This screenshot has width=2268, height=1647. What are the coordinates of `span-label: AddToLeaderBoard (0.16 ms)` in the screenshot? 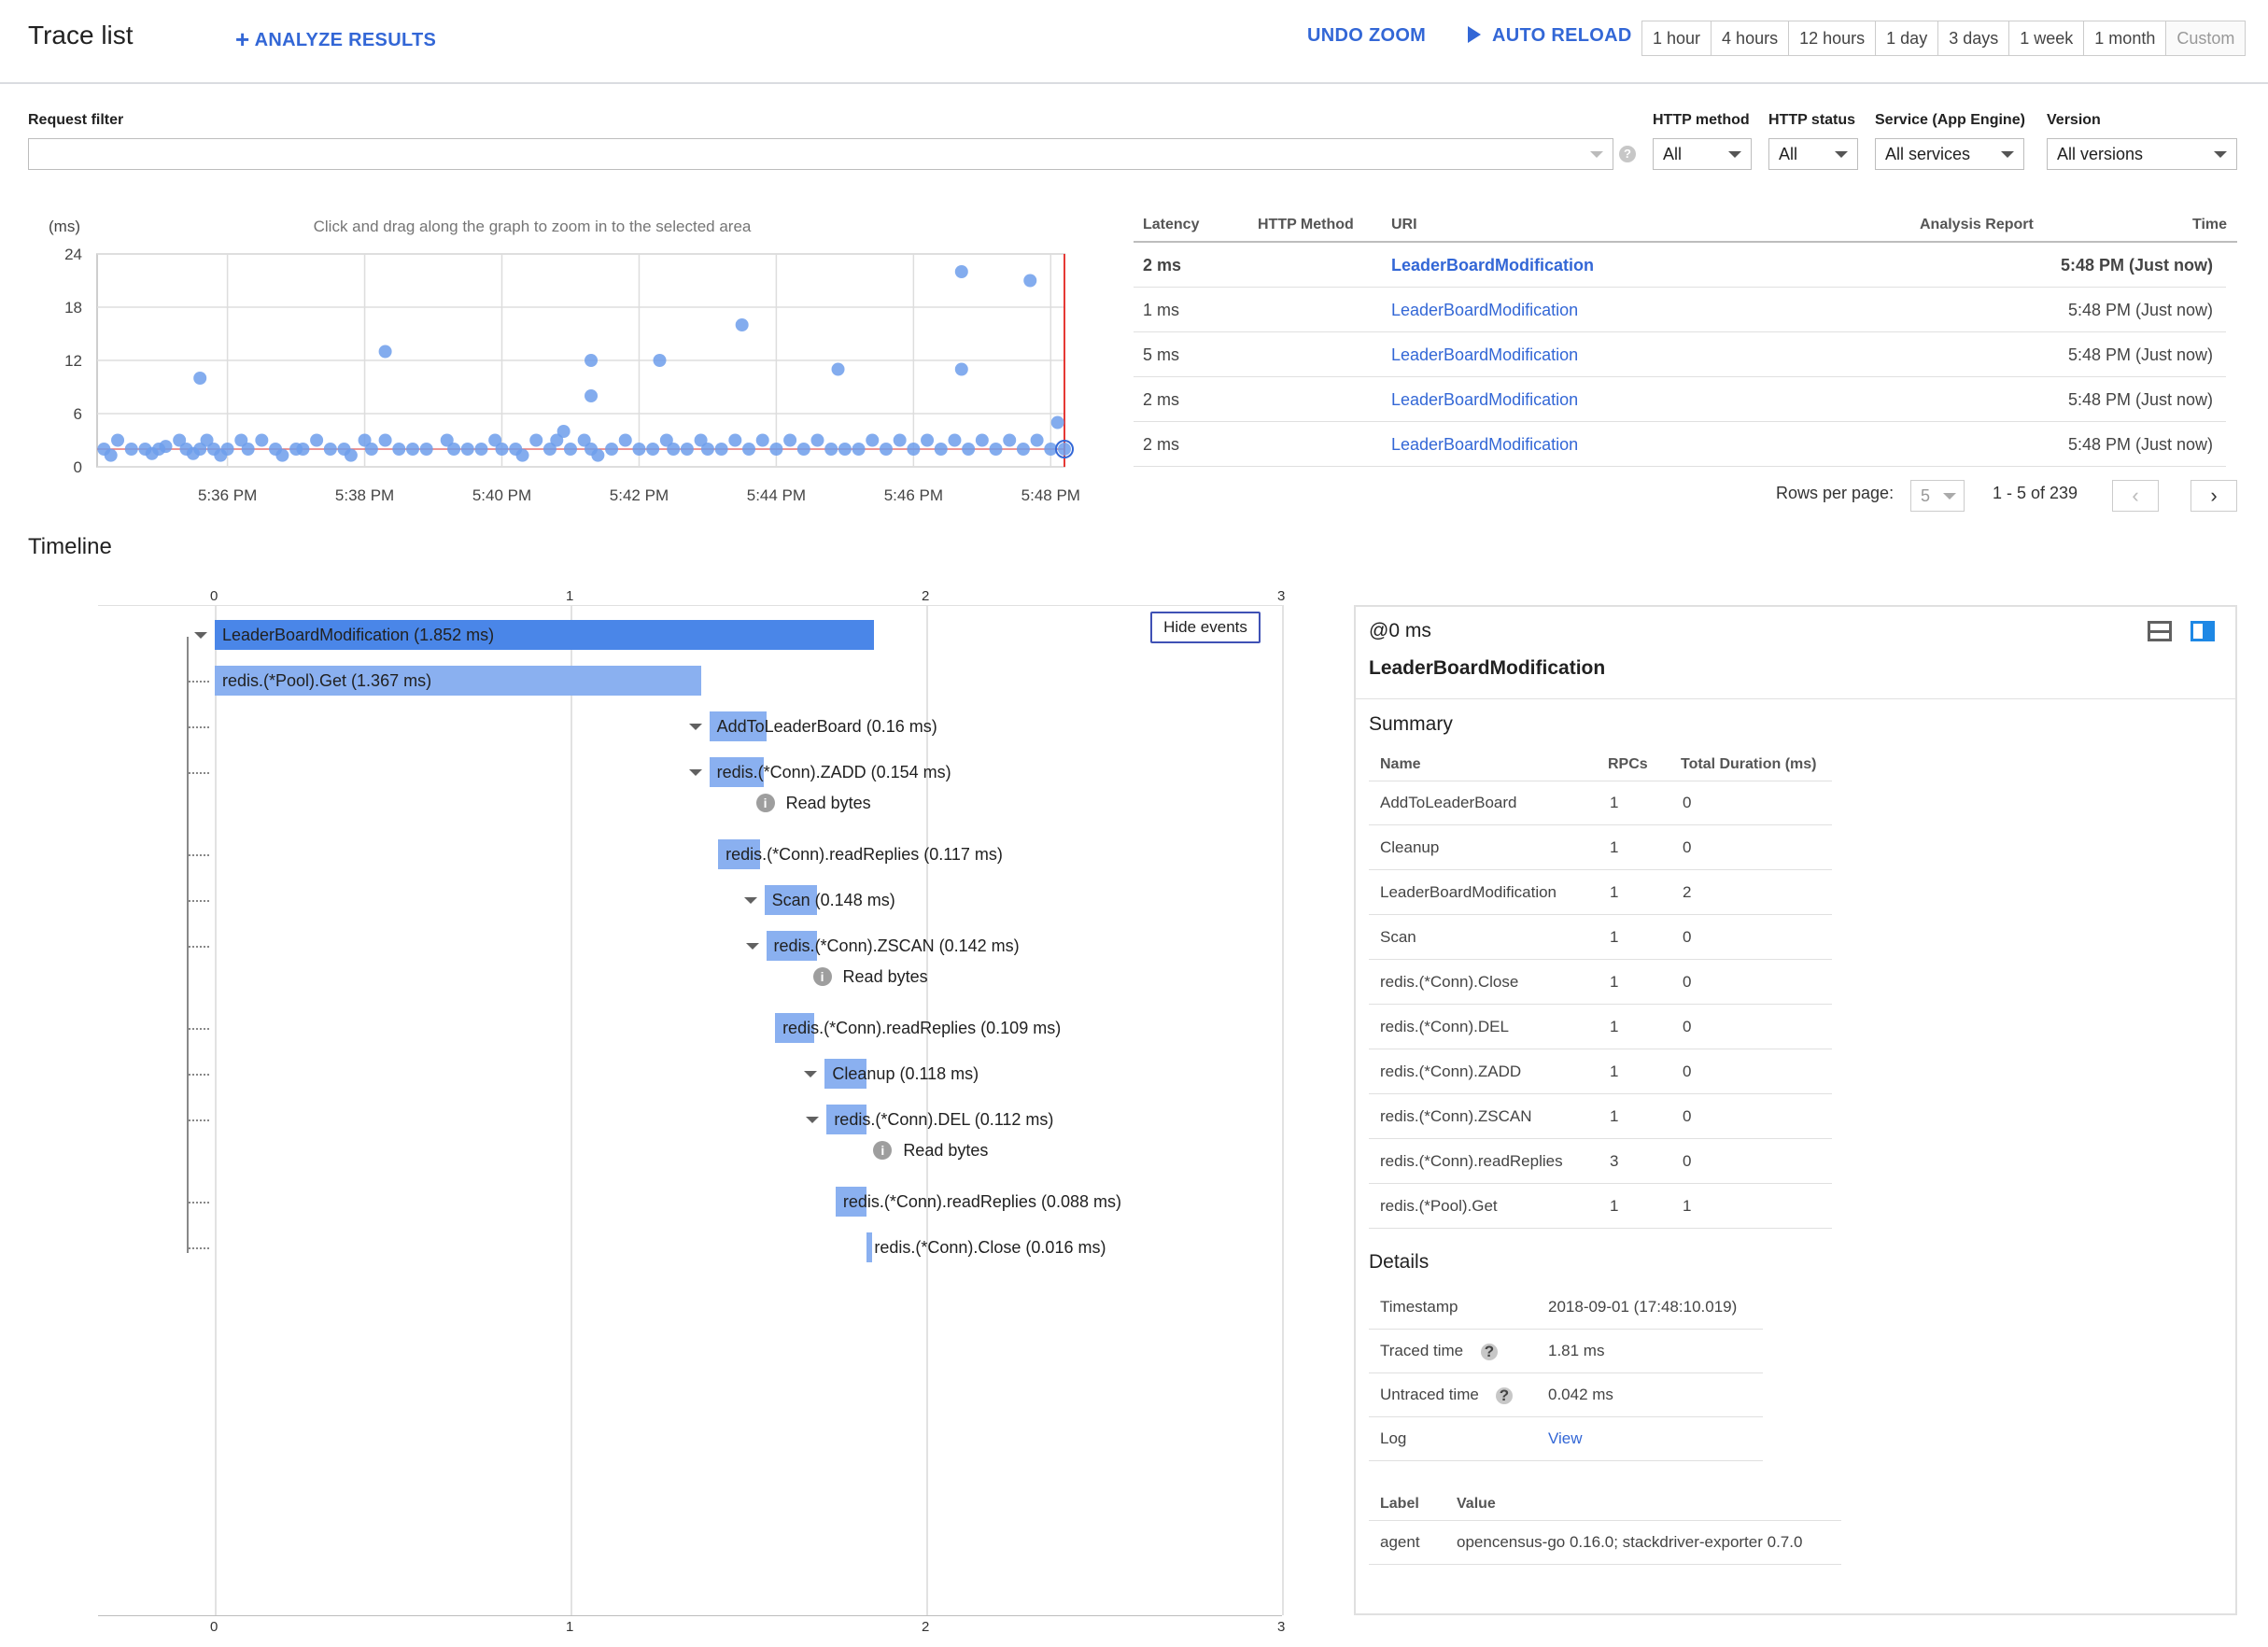 It's located at (827, 726).